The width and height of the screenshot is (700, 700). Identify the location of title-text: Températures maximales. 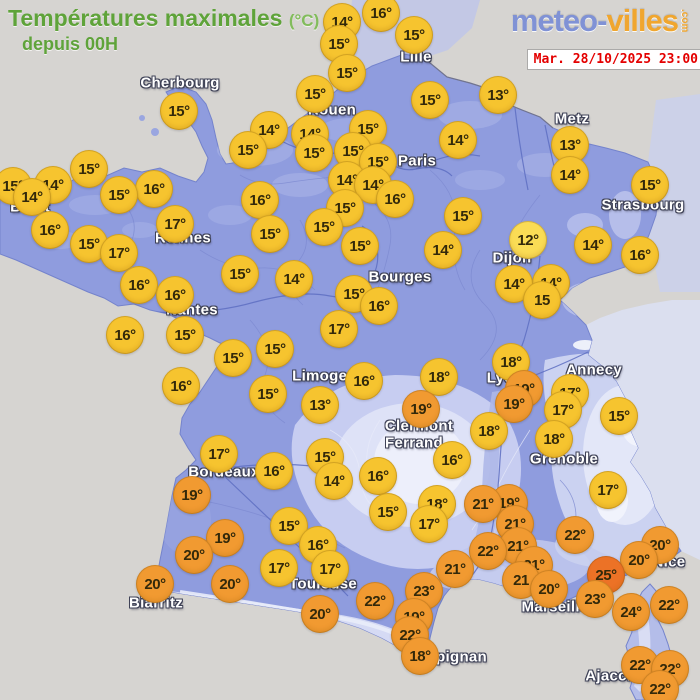
(145, 18).